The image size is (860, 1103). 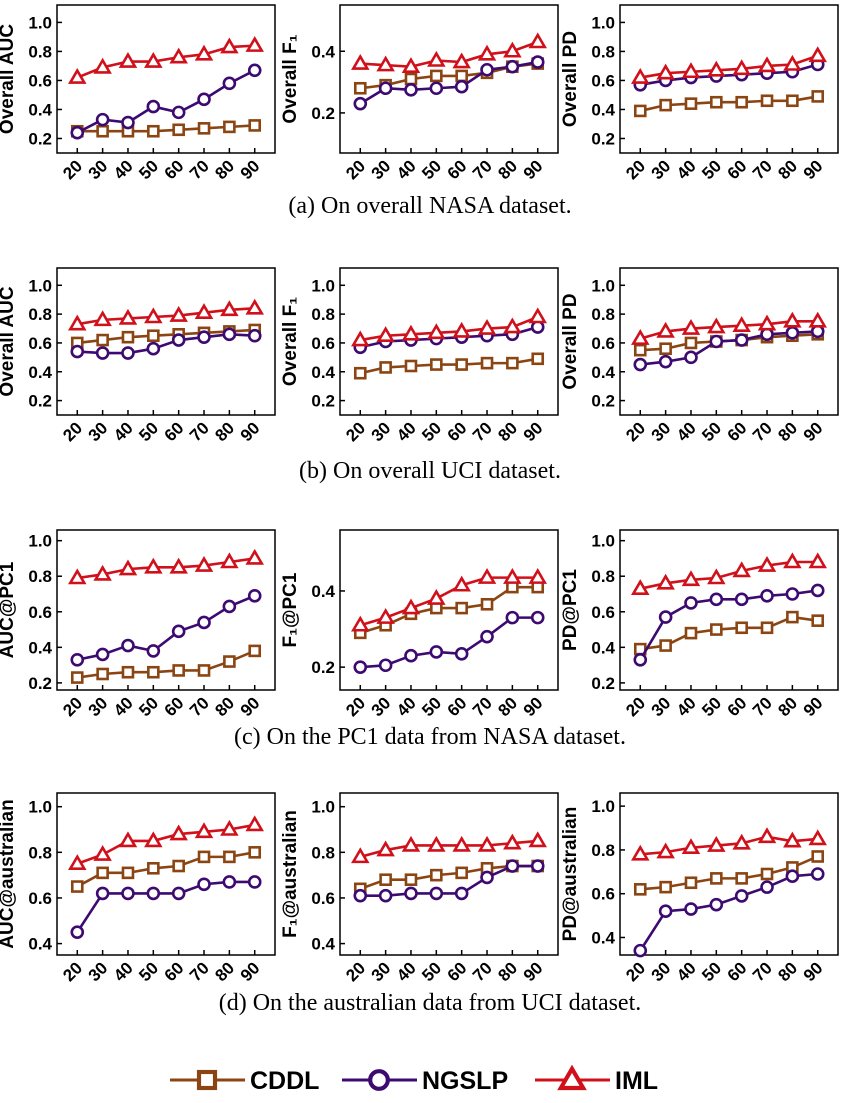 What do you see at coordinates (9, 79) in the screenshot?
I see `y-axis-label: Overall AUC` at bounding box center [9, 79].